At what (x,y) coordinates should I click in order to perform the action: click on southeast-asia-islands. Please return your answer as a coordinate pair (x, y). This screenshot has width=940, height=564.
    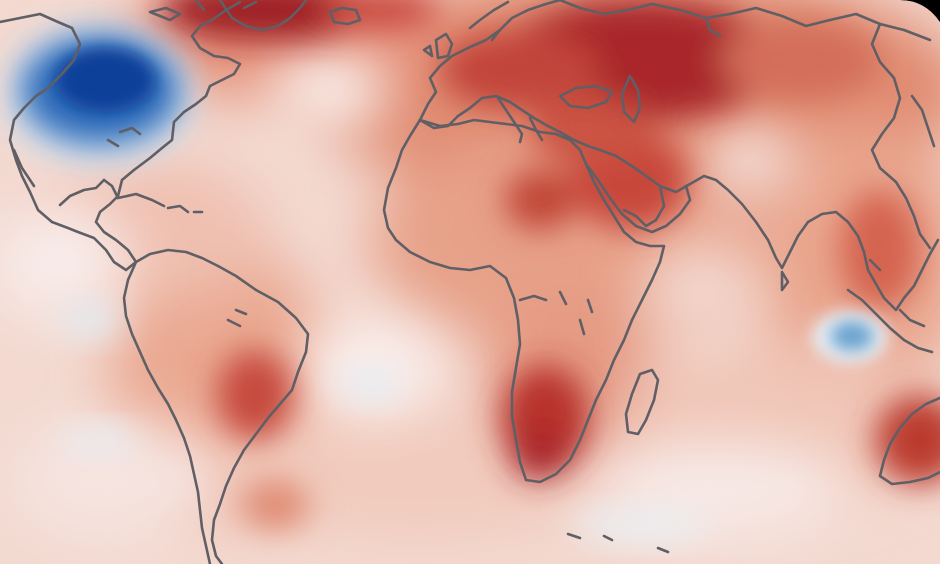
    Looking at the image, I should click on (890, 306).